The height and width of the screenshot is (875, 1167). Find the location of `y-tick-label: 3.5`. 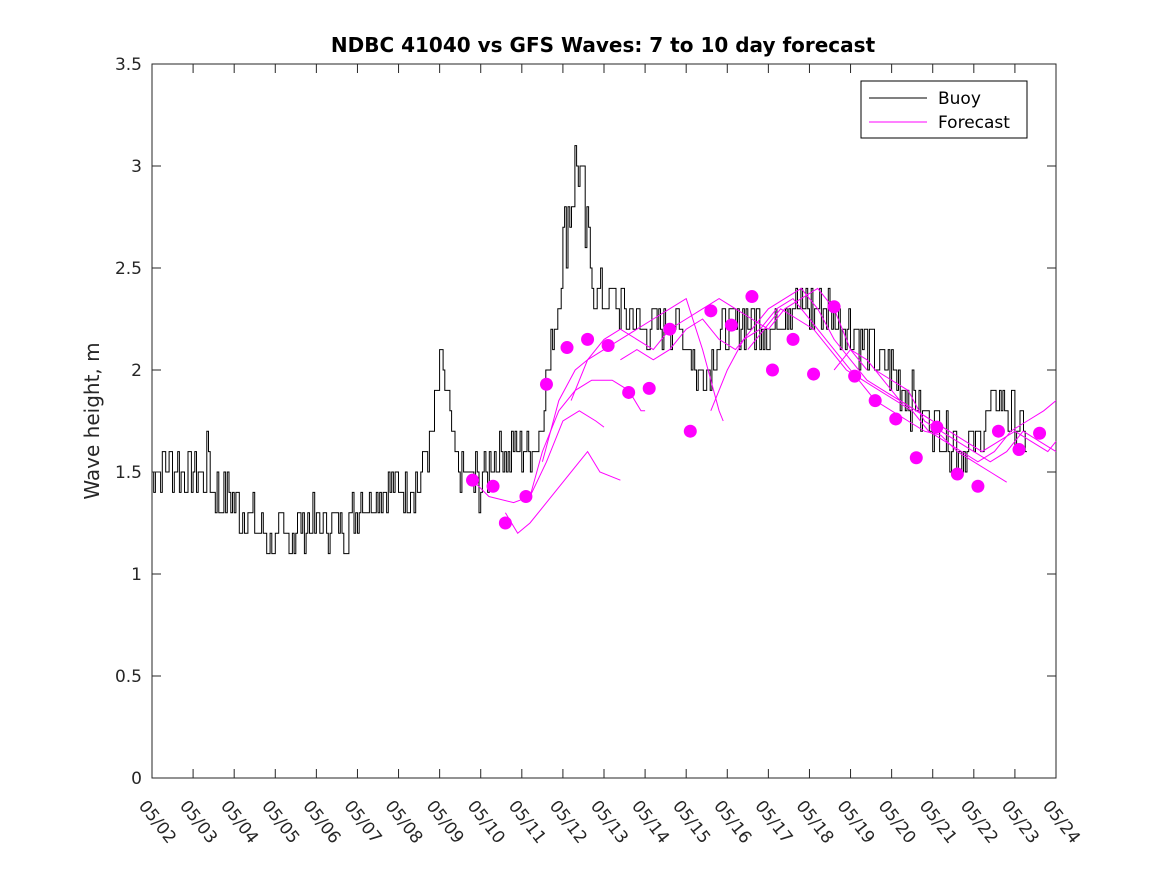

y-tick-label: 3.5 is located at coordinates (128, 65).